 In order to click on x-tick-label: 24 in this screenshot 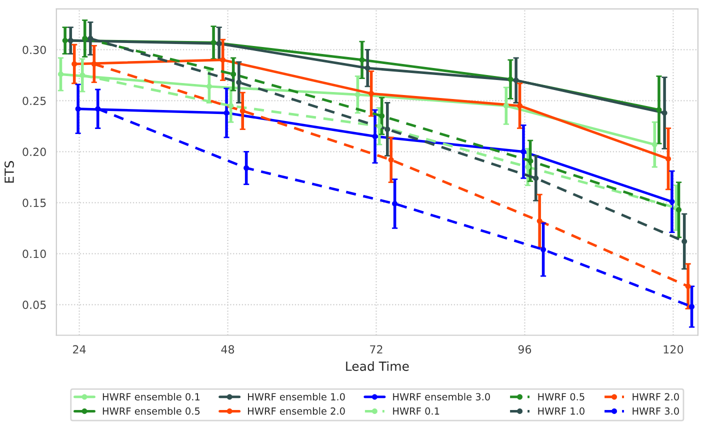, I will do `click(79, 349)`.